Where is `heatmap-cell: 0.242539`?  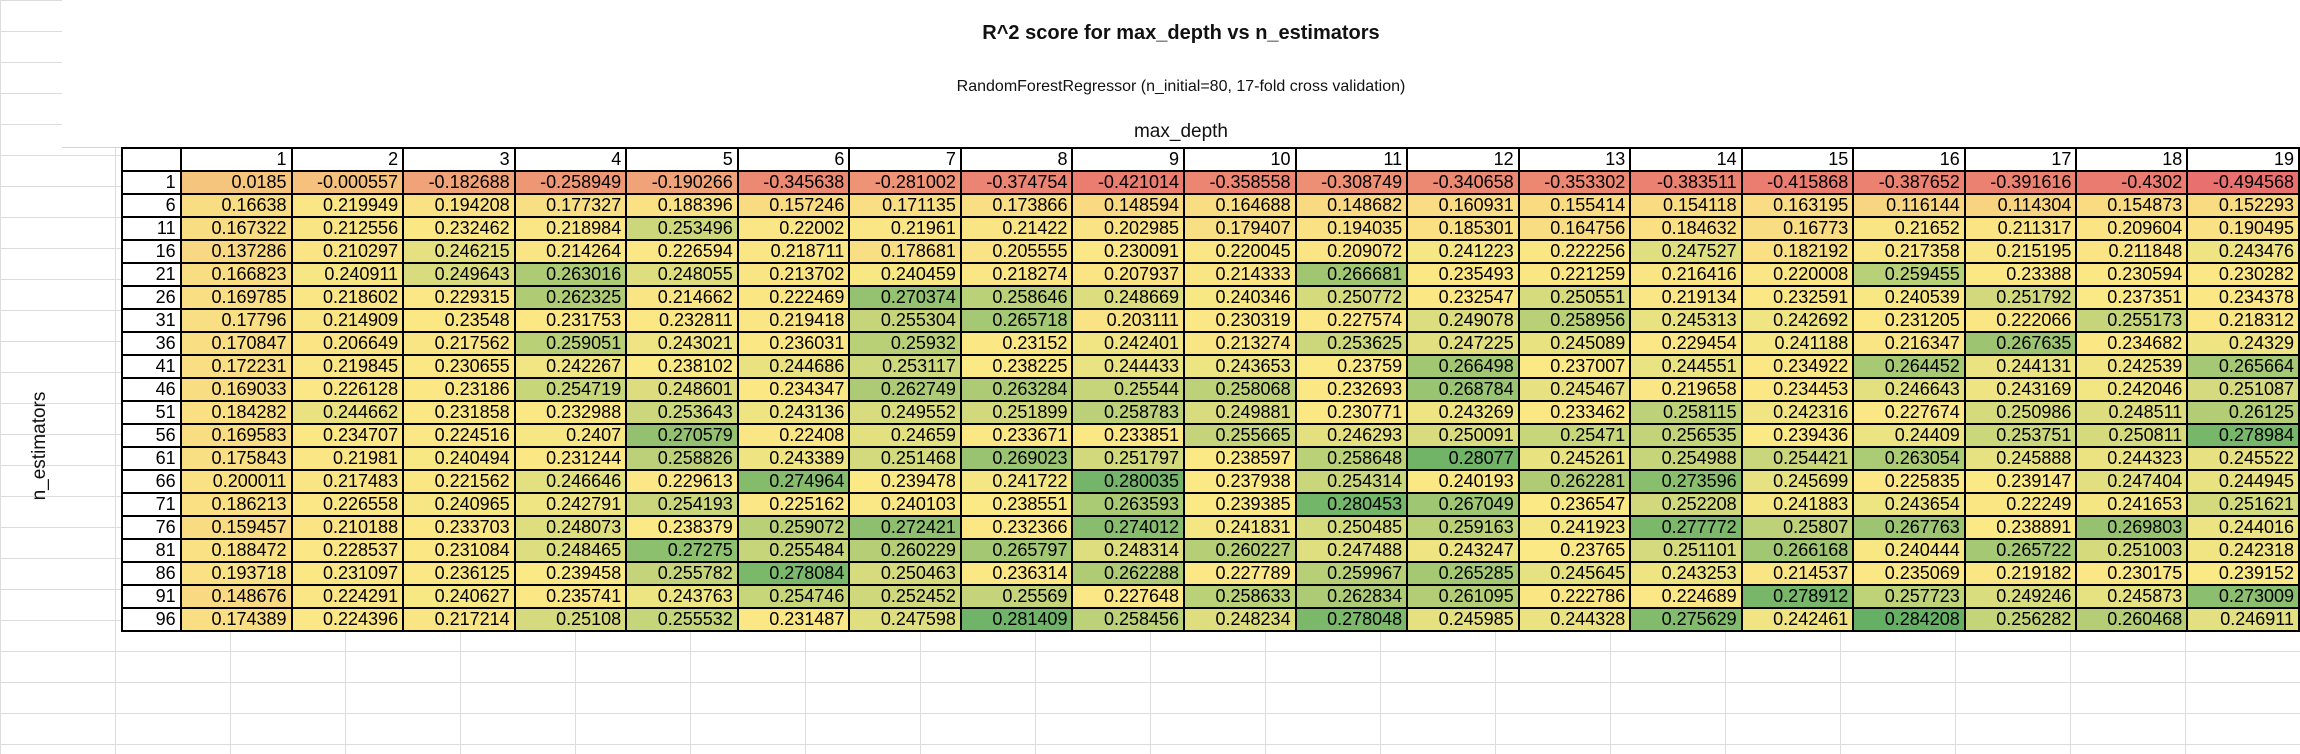 heatmap-cell: 0.242539 is located at coordinates (2132, 366).